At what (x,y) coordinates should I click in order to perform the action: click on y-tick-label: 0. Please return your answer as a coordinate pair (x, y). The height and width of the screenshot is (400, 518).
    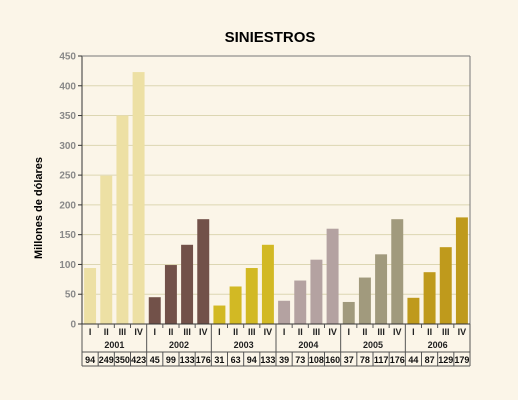
    Looking at the image, I should click on (73, 325).